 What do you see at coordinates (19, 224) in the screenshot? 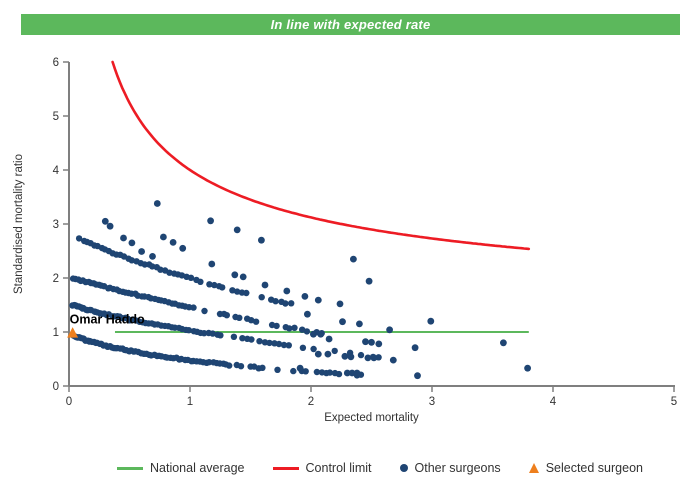
I see `y-axis-title: Standardised mortality ratio` at bounding box center [19, 224].